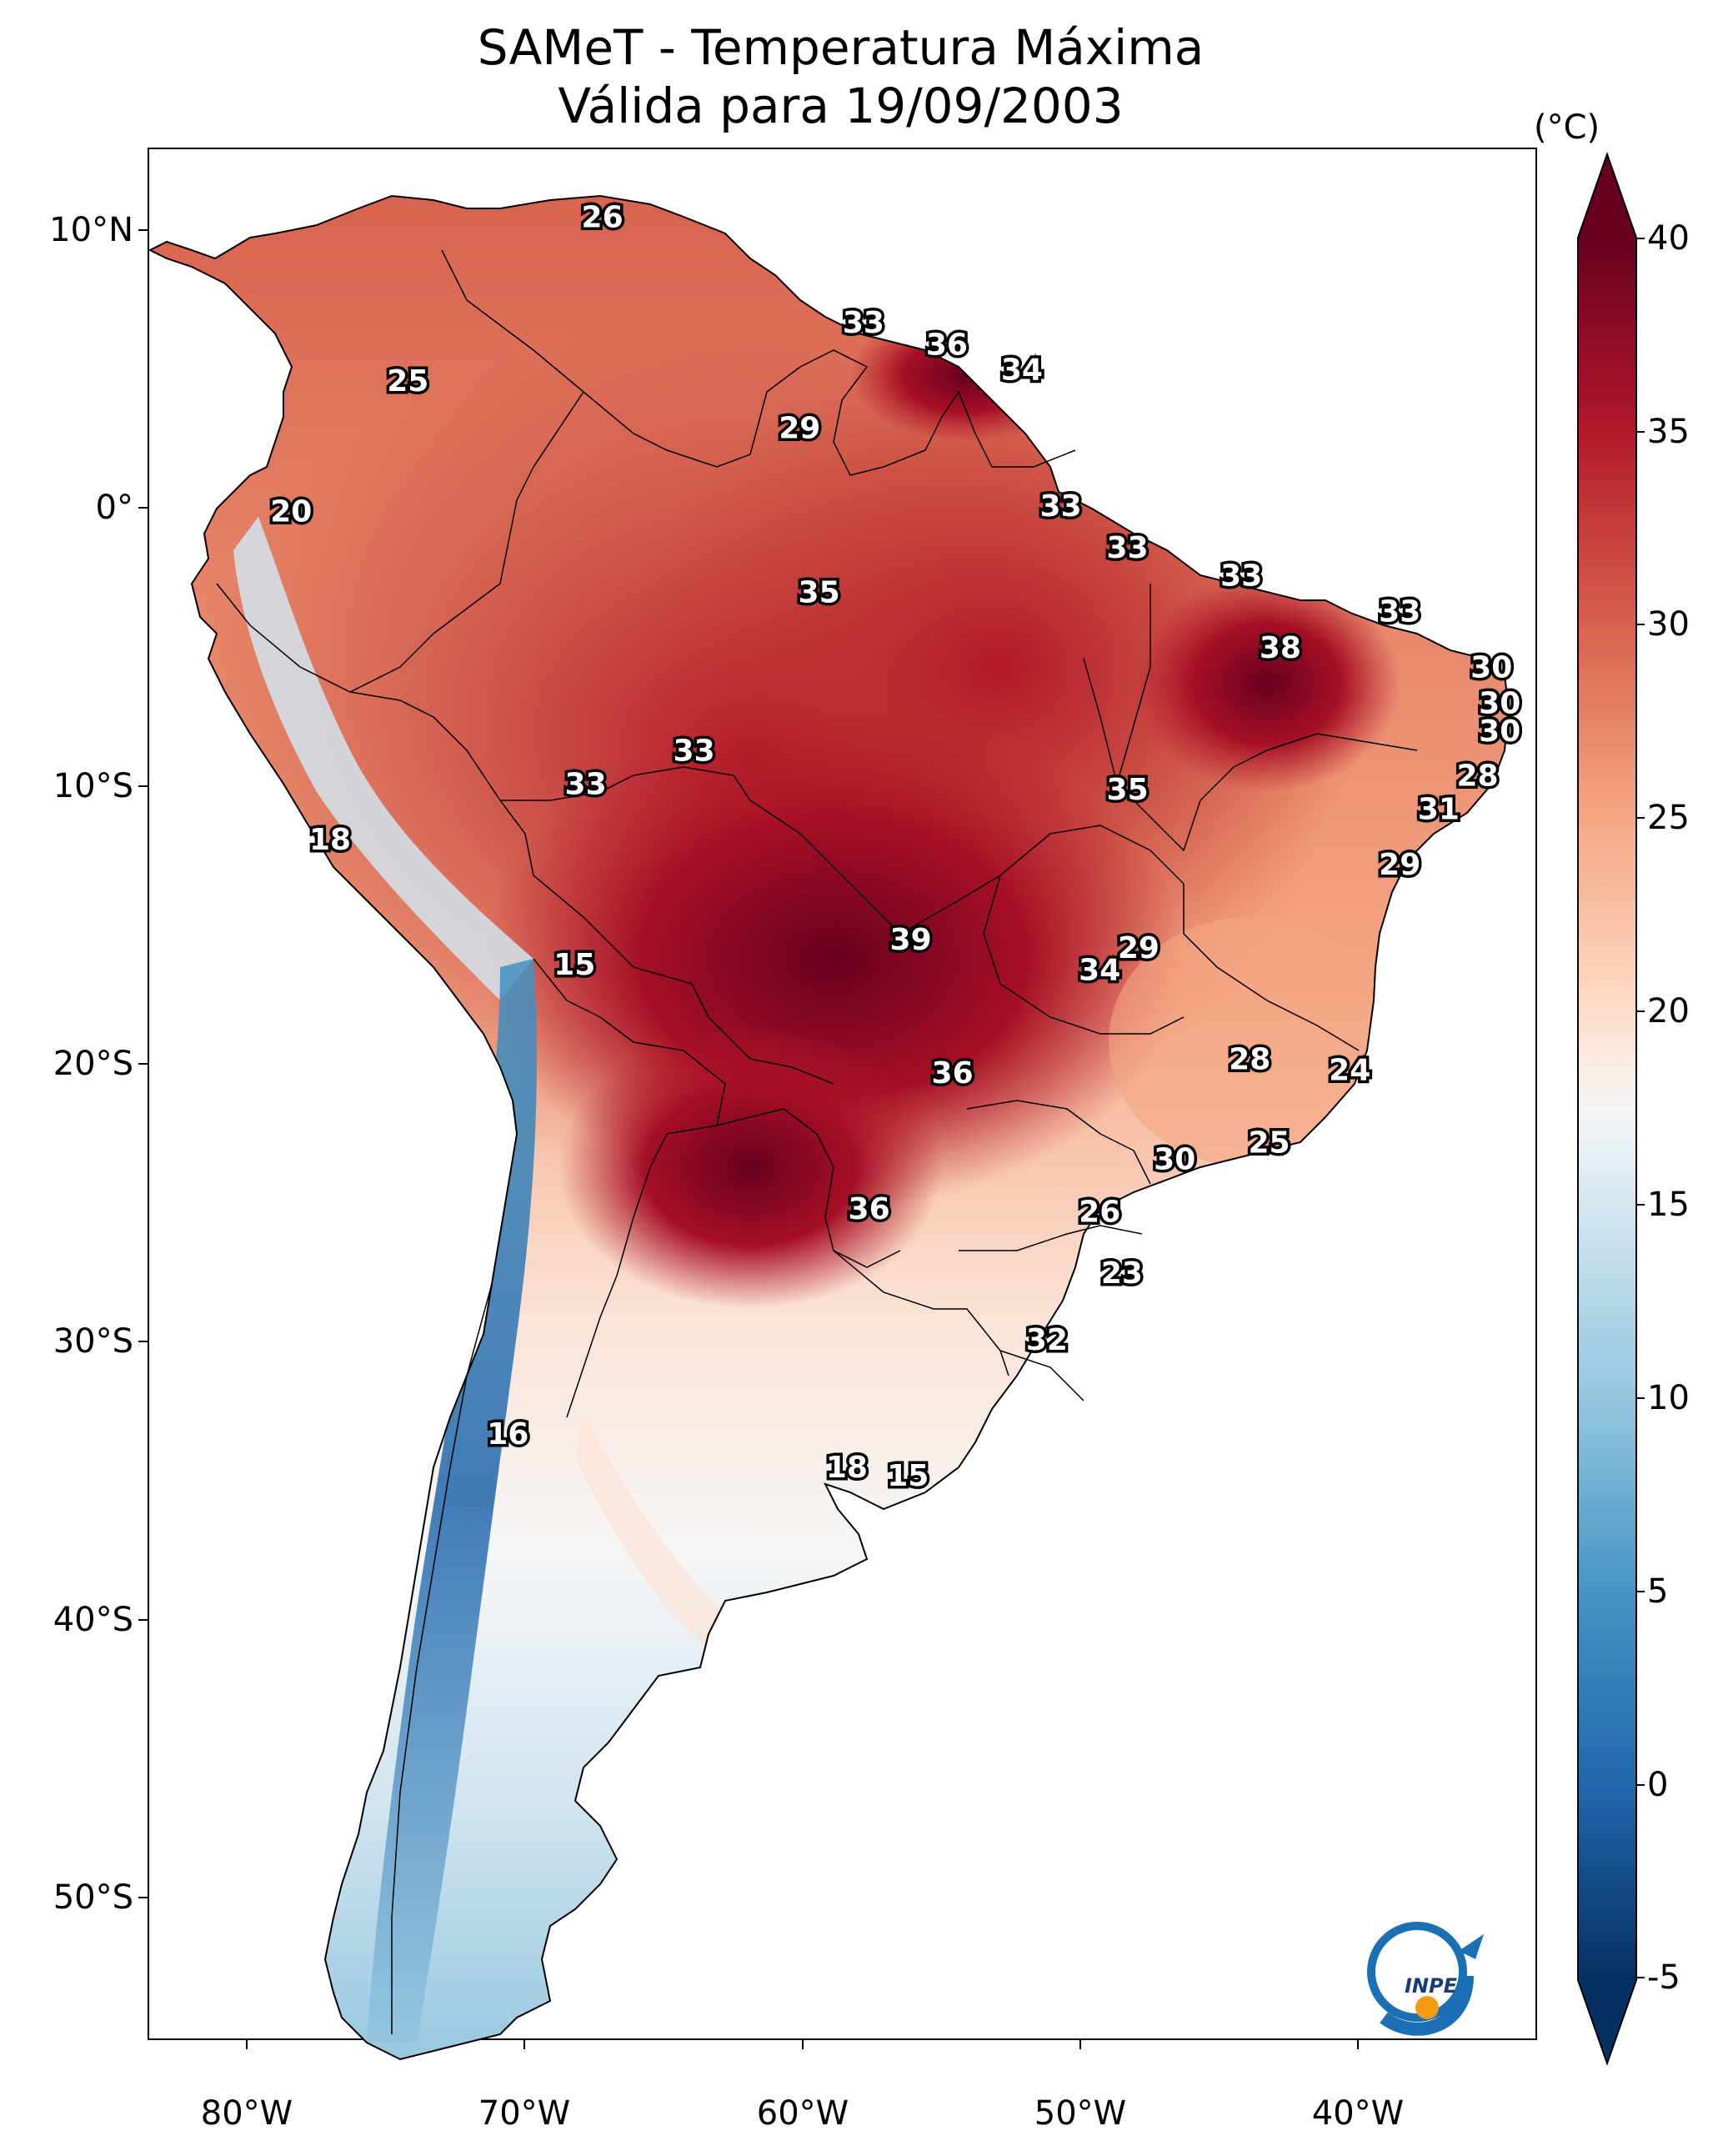  What do you see at coordinates (1047, 1340) in the screenshot?
I see `station-label: 32` at bounding box center [1047, 1340].